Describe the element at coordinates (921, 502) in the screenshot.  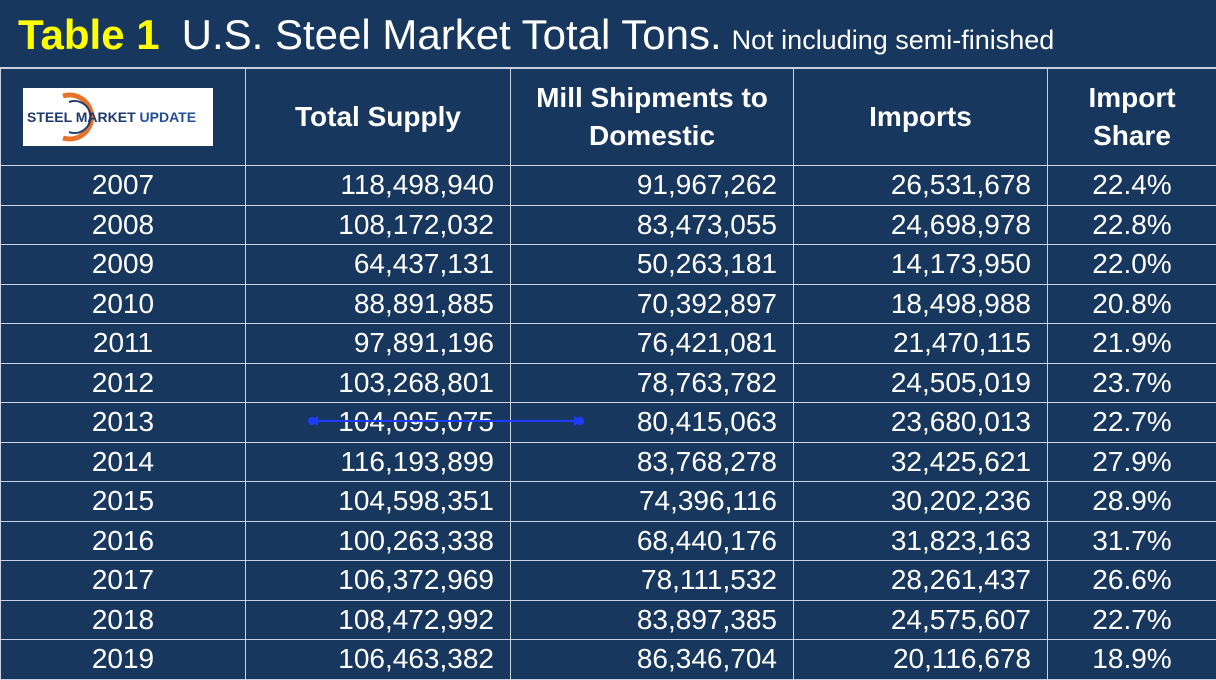
I see `value-cell: 30,202,236` at that location.